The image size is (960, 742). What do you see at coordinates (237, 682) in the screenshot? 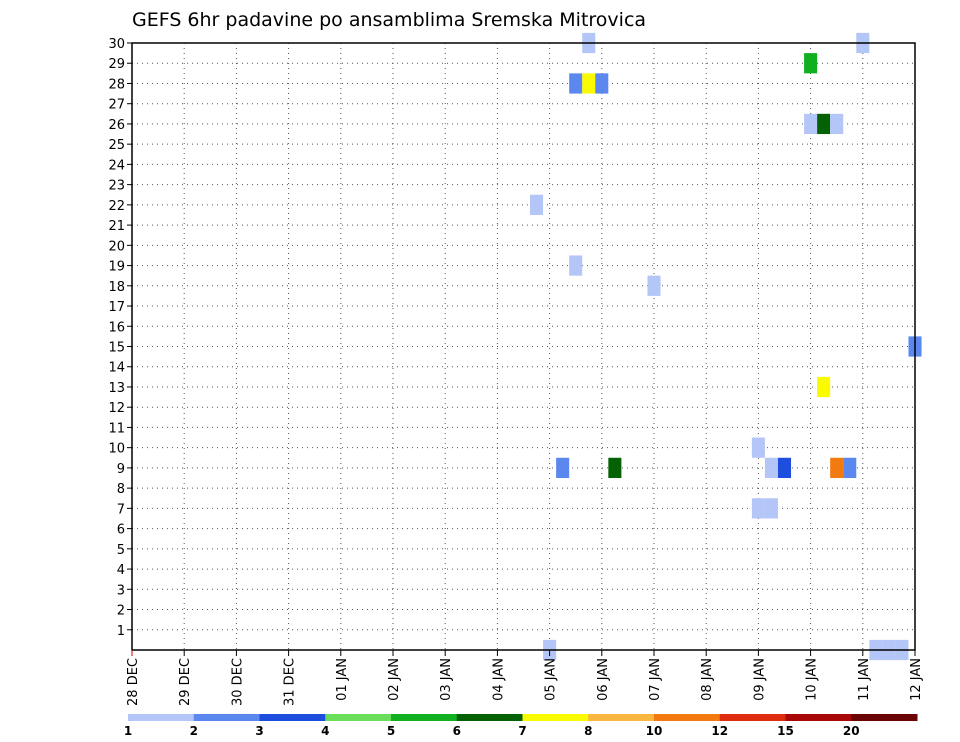
I see `x-tick-label: 30 DEC` at bounding box center [237, 682].